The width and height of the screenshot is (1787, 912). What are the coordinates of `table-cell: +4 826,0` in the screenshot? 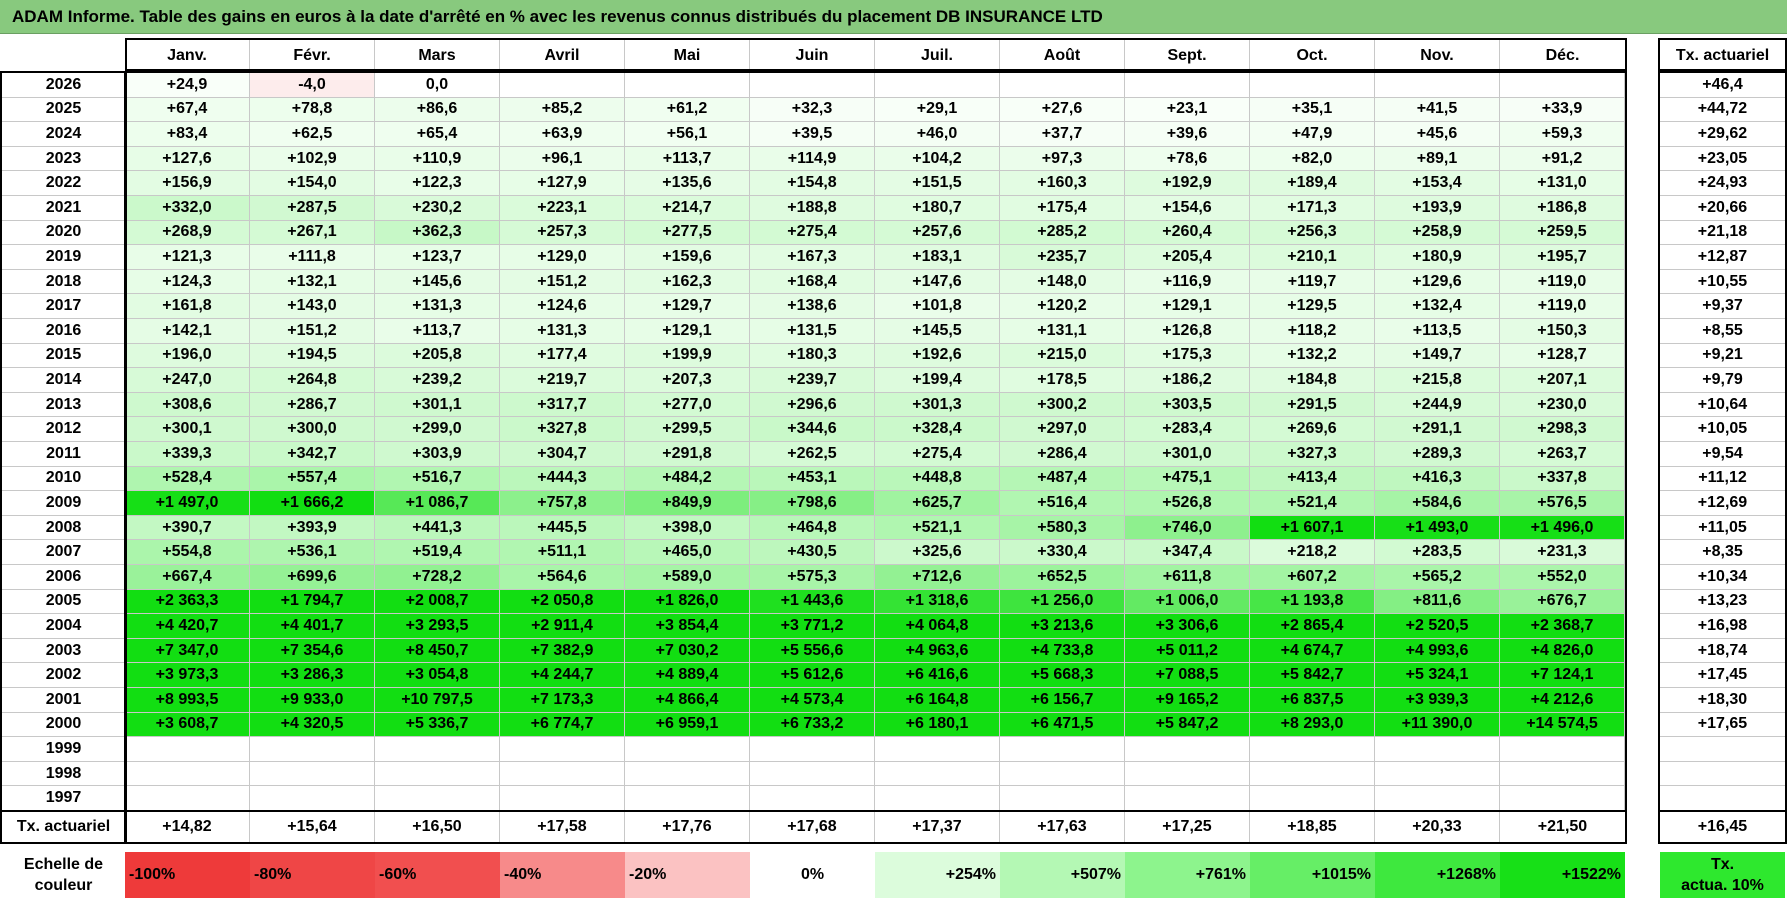 It's located at (1562, 651).